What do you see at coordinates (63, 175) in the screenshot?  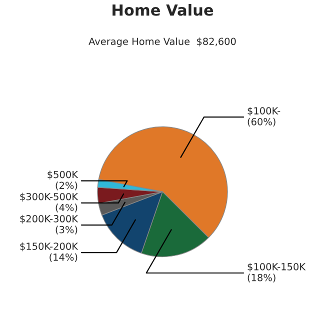 I see `slice-label: $500K` at bounding box center [63, 175].